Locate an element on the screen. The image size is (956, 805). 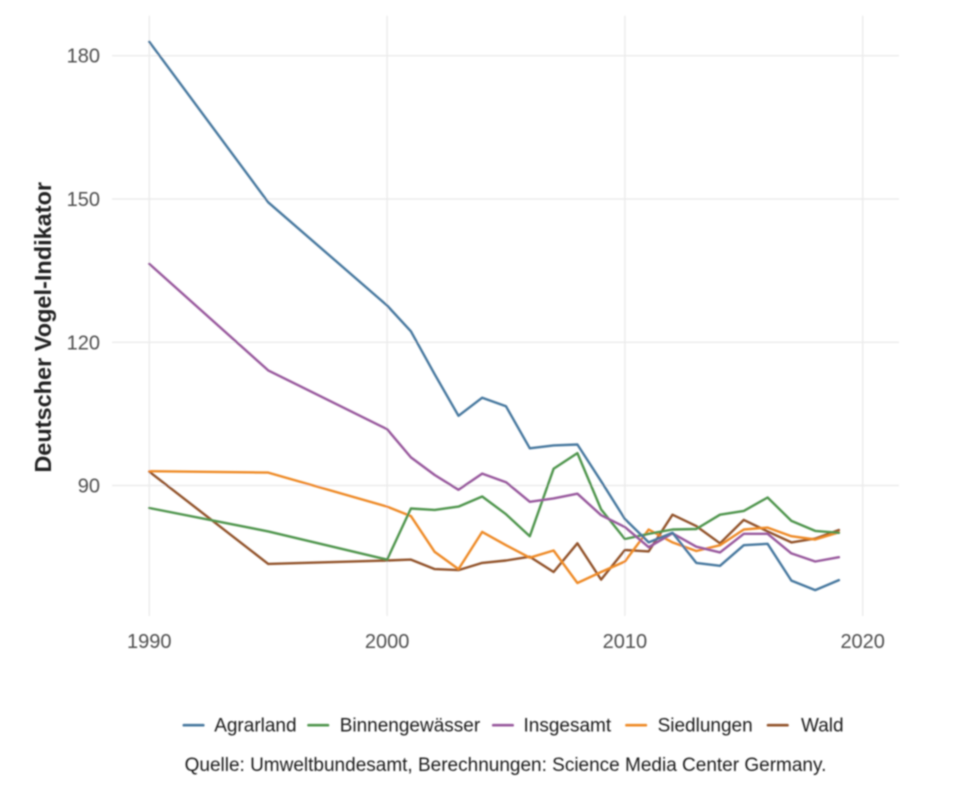
svg-text: Binnengewässer is located at coordinates (410, 726).